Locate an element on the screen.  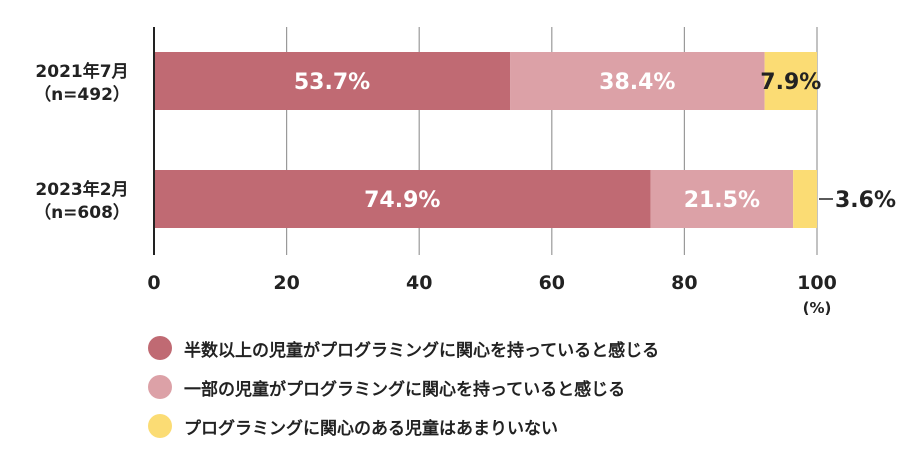
category-labels: 2021年7月（n=492） 2023年2月（n=608） is located at coordinates (82, 142).